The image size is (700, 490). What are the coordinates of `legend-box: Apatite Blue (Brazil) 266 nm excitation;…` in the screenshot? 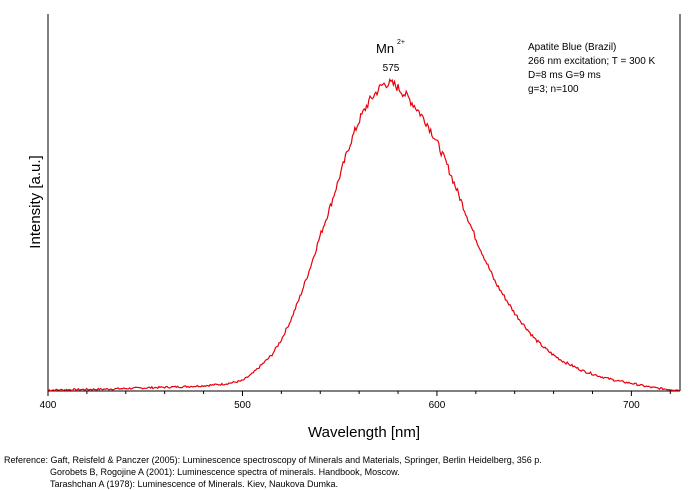 It's located at (592, 68).